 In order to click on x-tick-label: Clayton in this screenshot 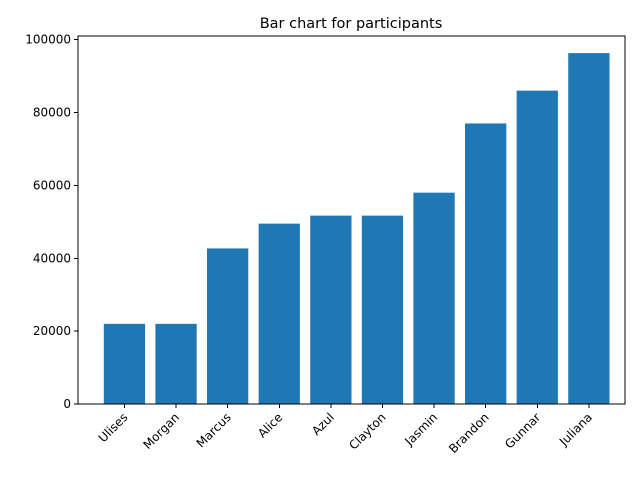, I will do `click(367, 431)`.